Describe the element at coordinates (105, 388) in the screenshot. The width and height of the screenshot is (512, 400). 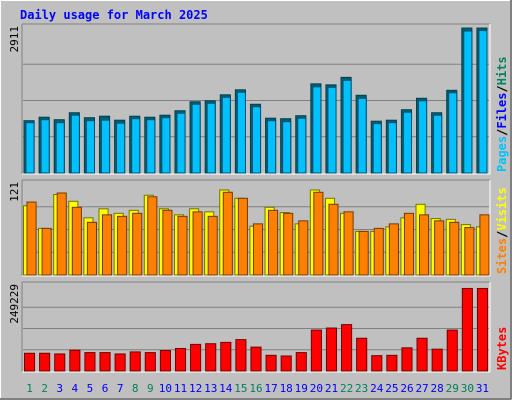
I see `x-tick-label: 6` at that location.